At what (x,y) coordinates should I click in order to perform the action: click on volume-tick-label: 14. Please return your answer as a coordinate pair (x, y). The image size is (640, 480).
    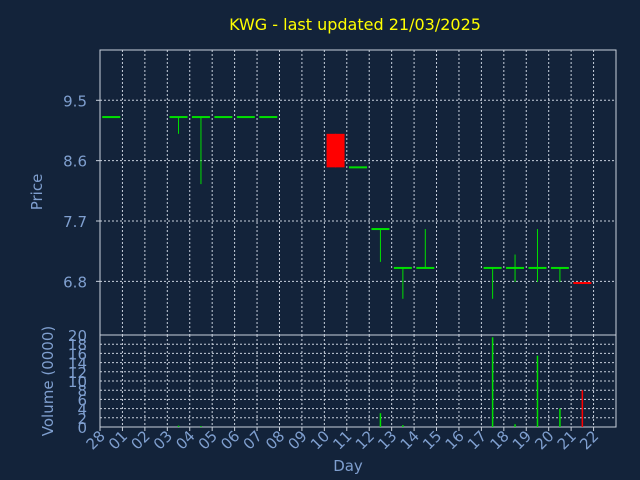
    Looking at the image, I should click on (77, 364).